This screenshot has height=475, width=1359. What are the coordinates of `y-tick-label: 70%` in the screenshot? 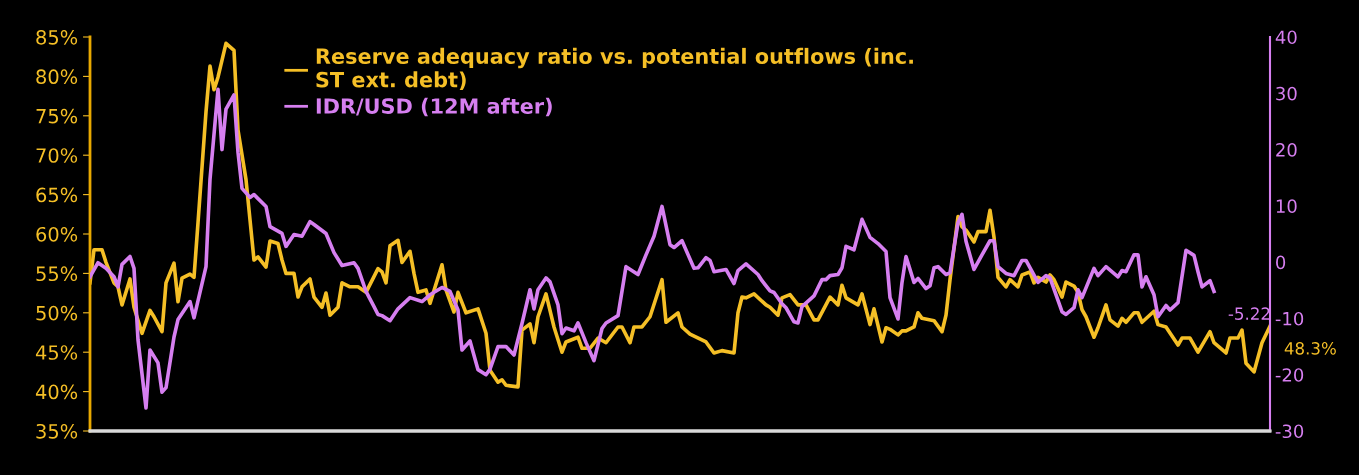 It's located at (57, 155).